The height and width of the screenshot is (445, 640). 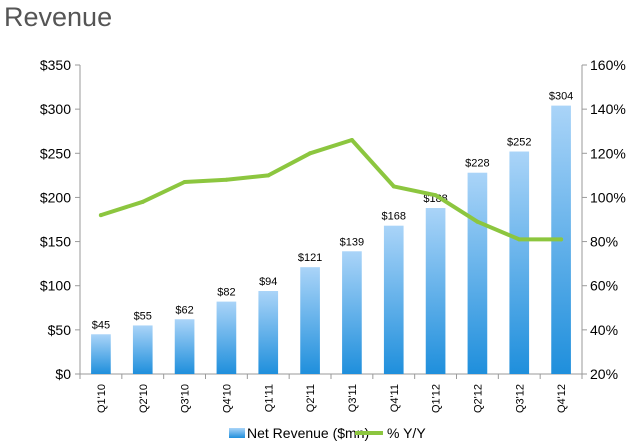 What do you see at coordinates (435, 199) in the screenshot?
I see `bar-data-label: $188` at bounding box center [435, 199].